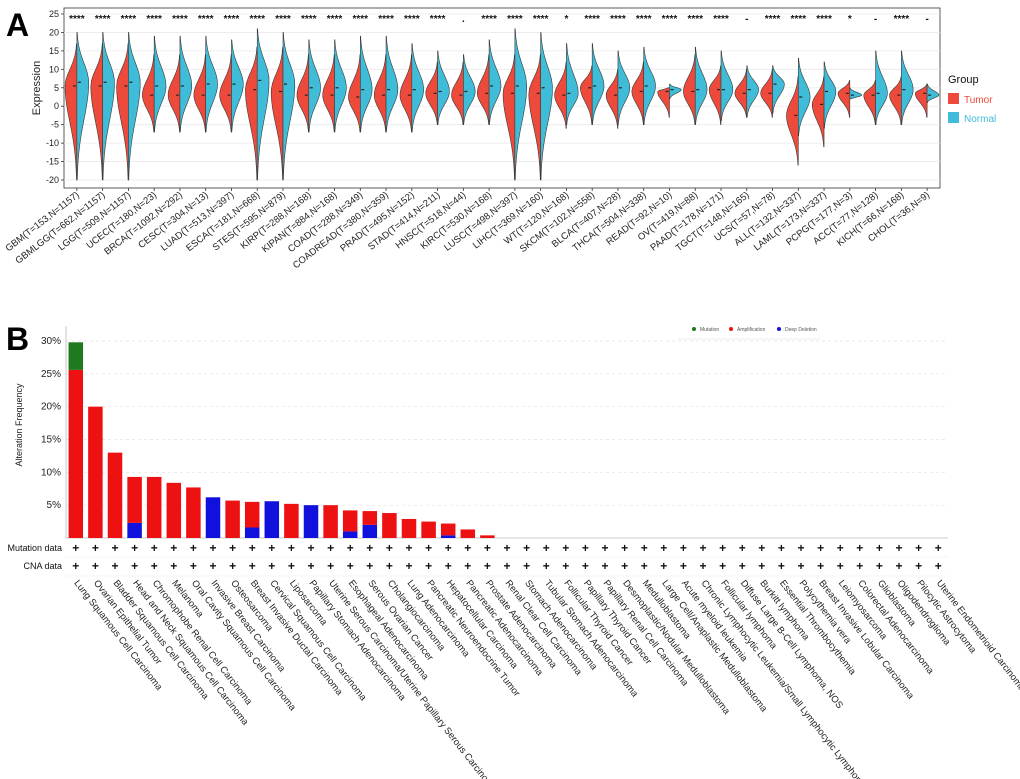  What do you see at coordinates (55, 125) in the screenshot?
I see `violin-y-tick-label: -5` at bounding box center [55, 125].